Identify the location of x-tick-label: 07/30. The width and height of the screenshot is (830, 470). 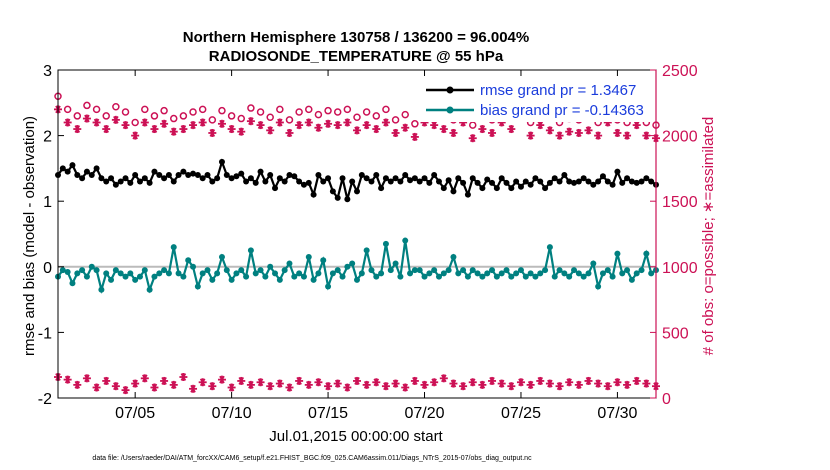
(617, 413).